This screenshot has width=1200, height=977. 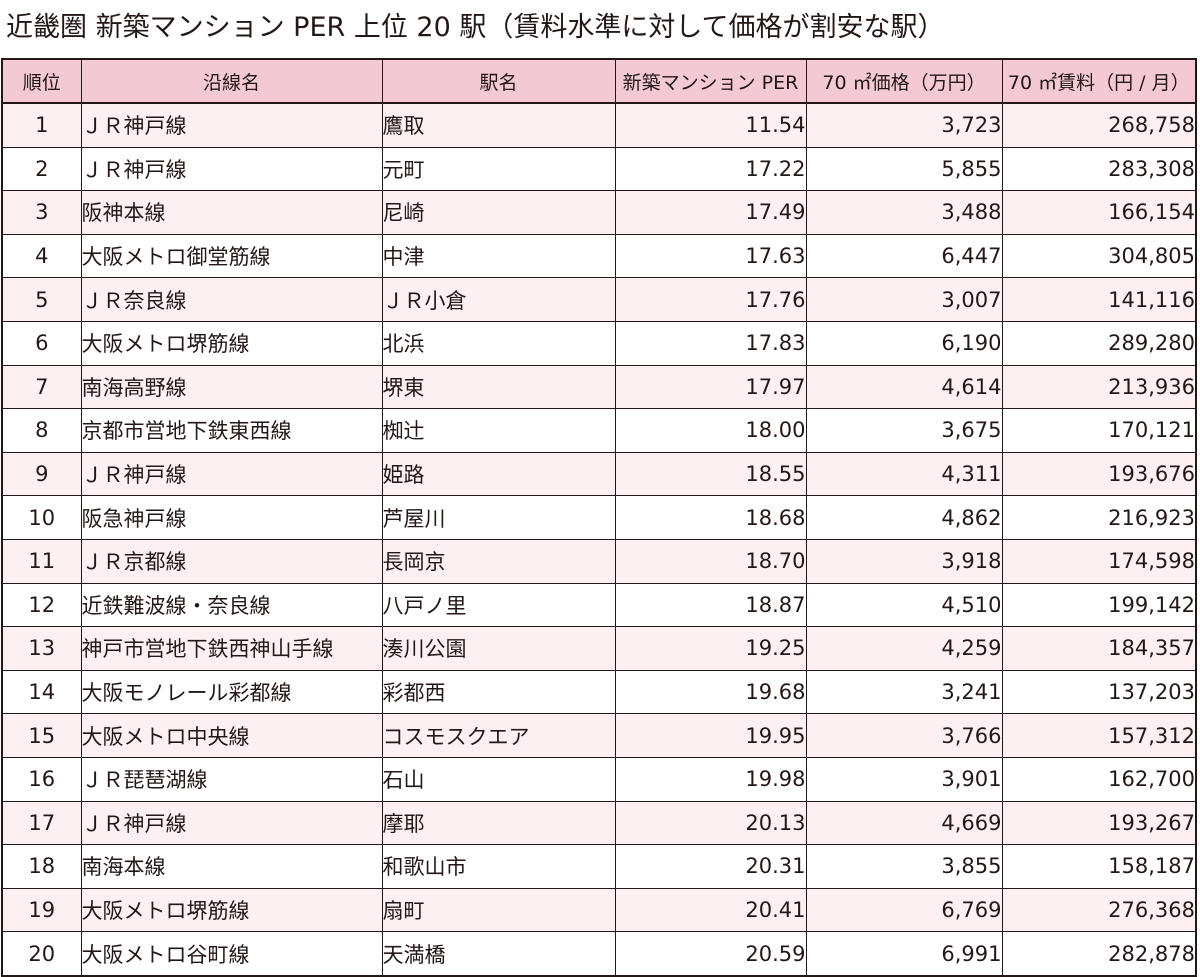 What do you see at coordinates (904, 430) in the screenshot?
I see `cell-price: 3,675` at bounding box center [904, 430].